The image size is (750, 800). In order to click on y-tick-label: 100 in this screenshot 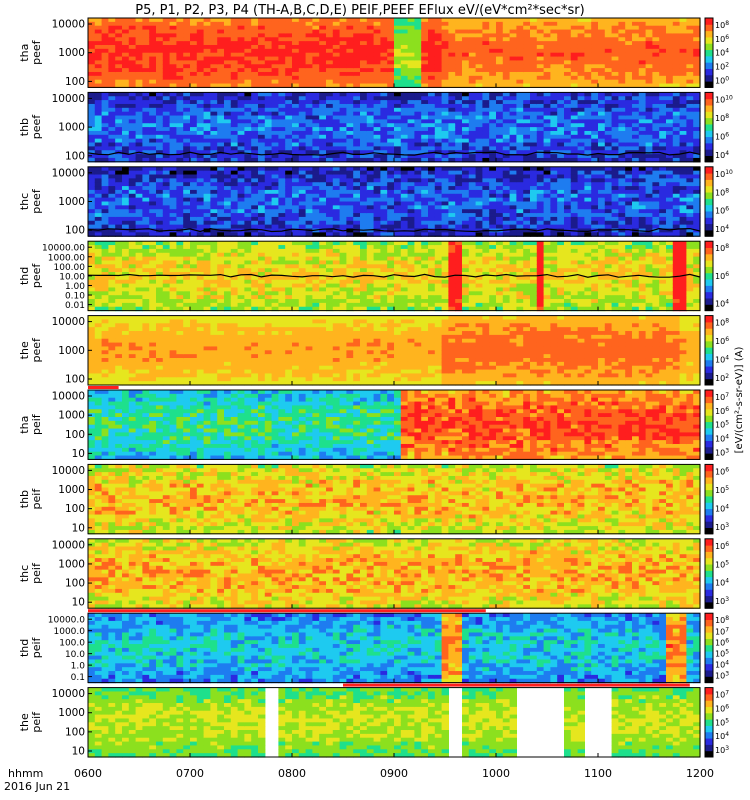, I will do `click(75, 231)`.